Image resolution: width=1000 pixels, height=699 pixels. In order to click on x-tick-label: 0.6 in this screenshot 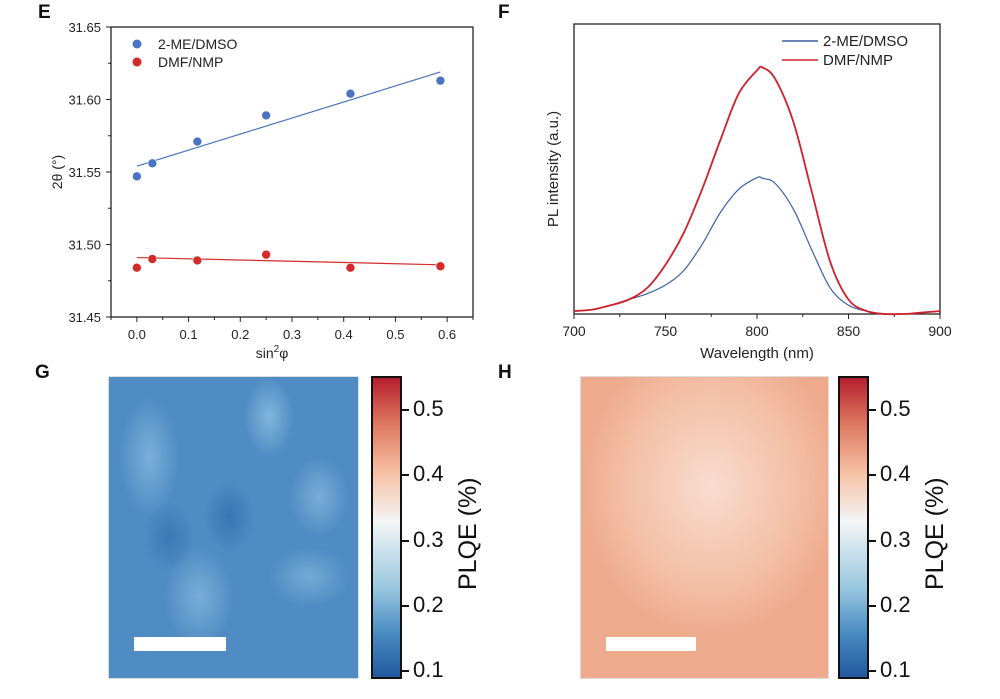, I will do `click(447, 334)`.